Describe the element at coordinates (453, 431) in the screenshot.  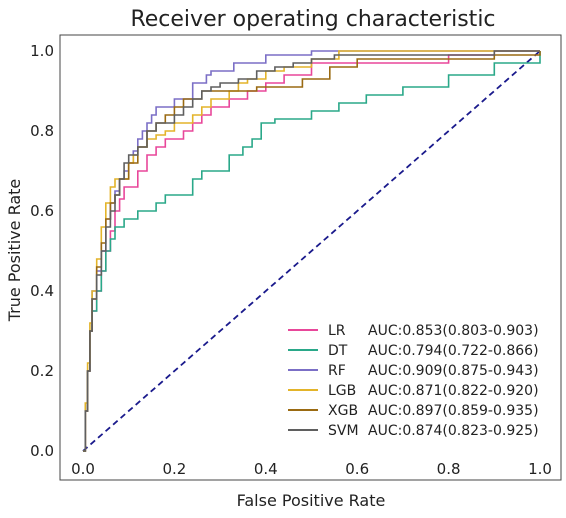
I see `legend-auc-svm: AUC:0.874(0.823-0.925)` at that location.